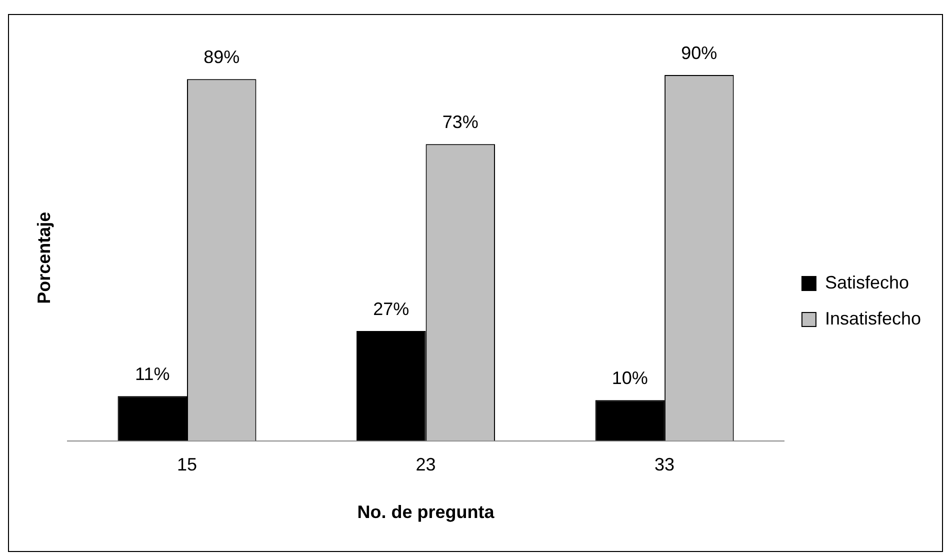 The width and height of the screenshot is (951, 558). What do you see at coordinates (460, 122) in the screenshot?
I see `data-label: 73%` at bounding box center [460, 122].